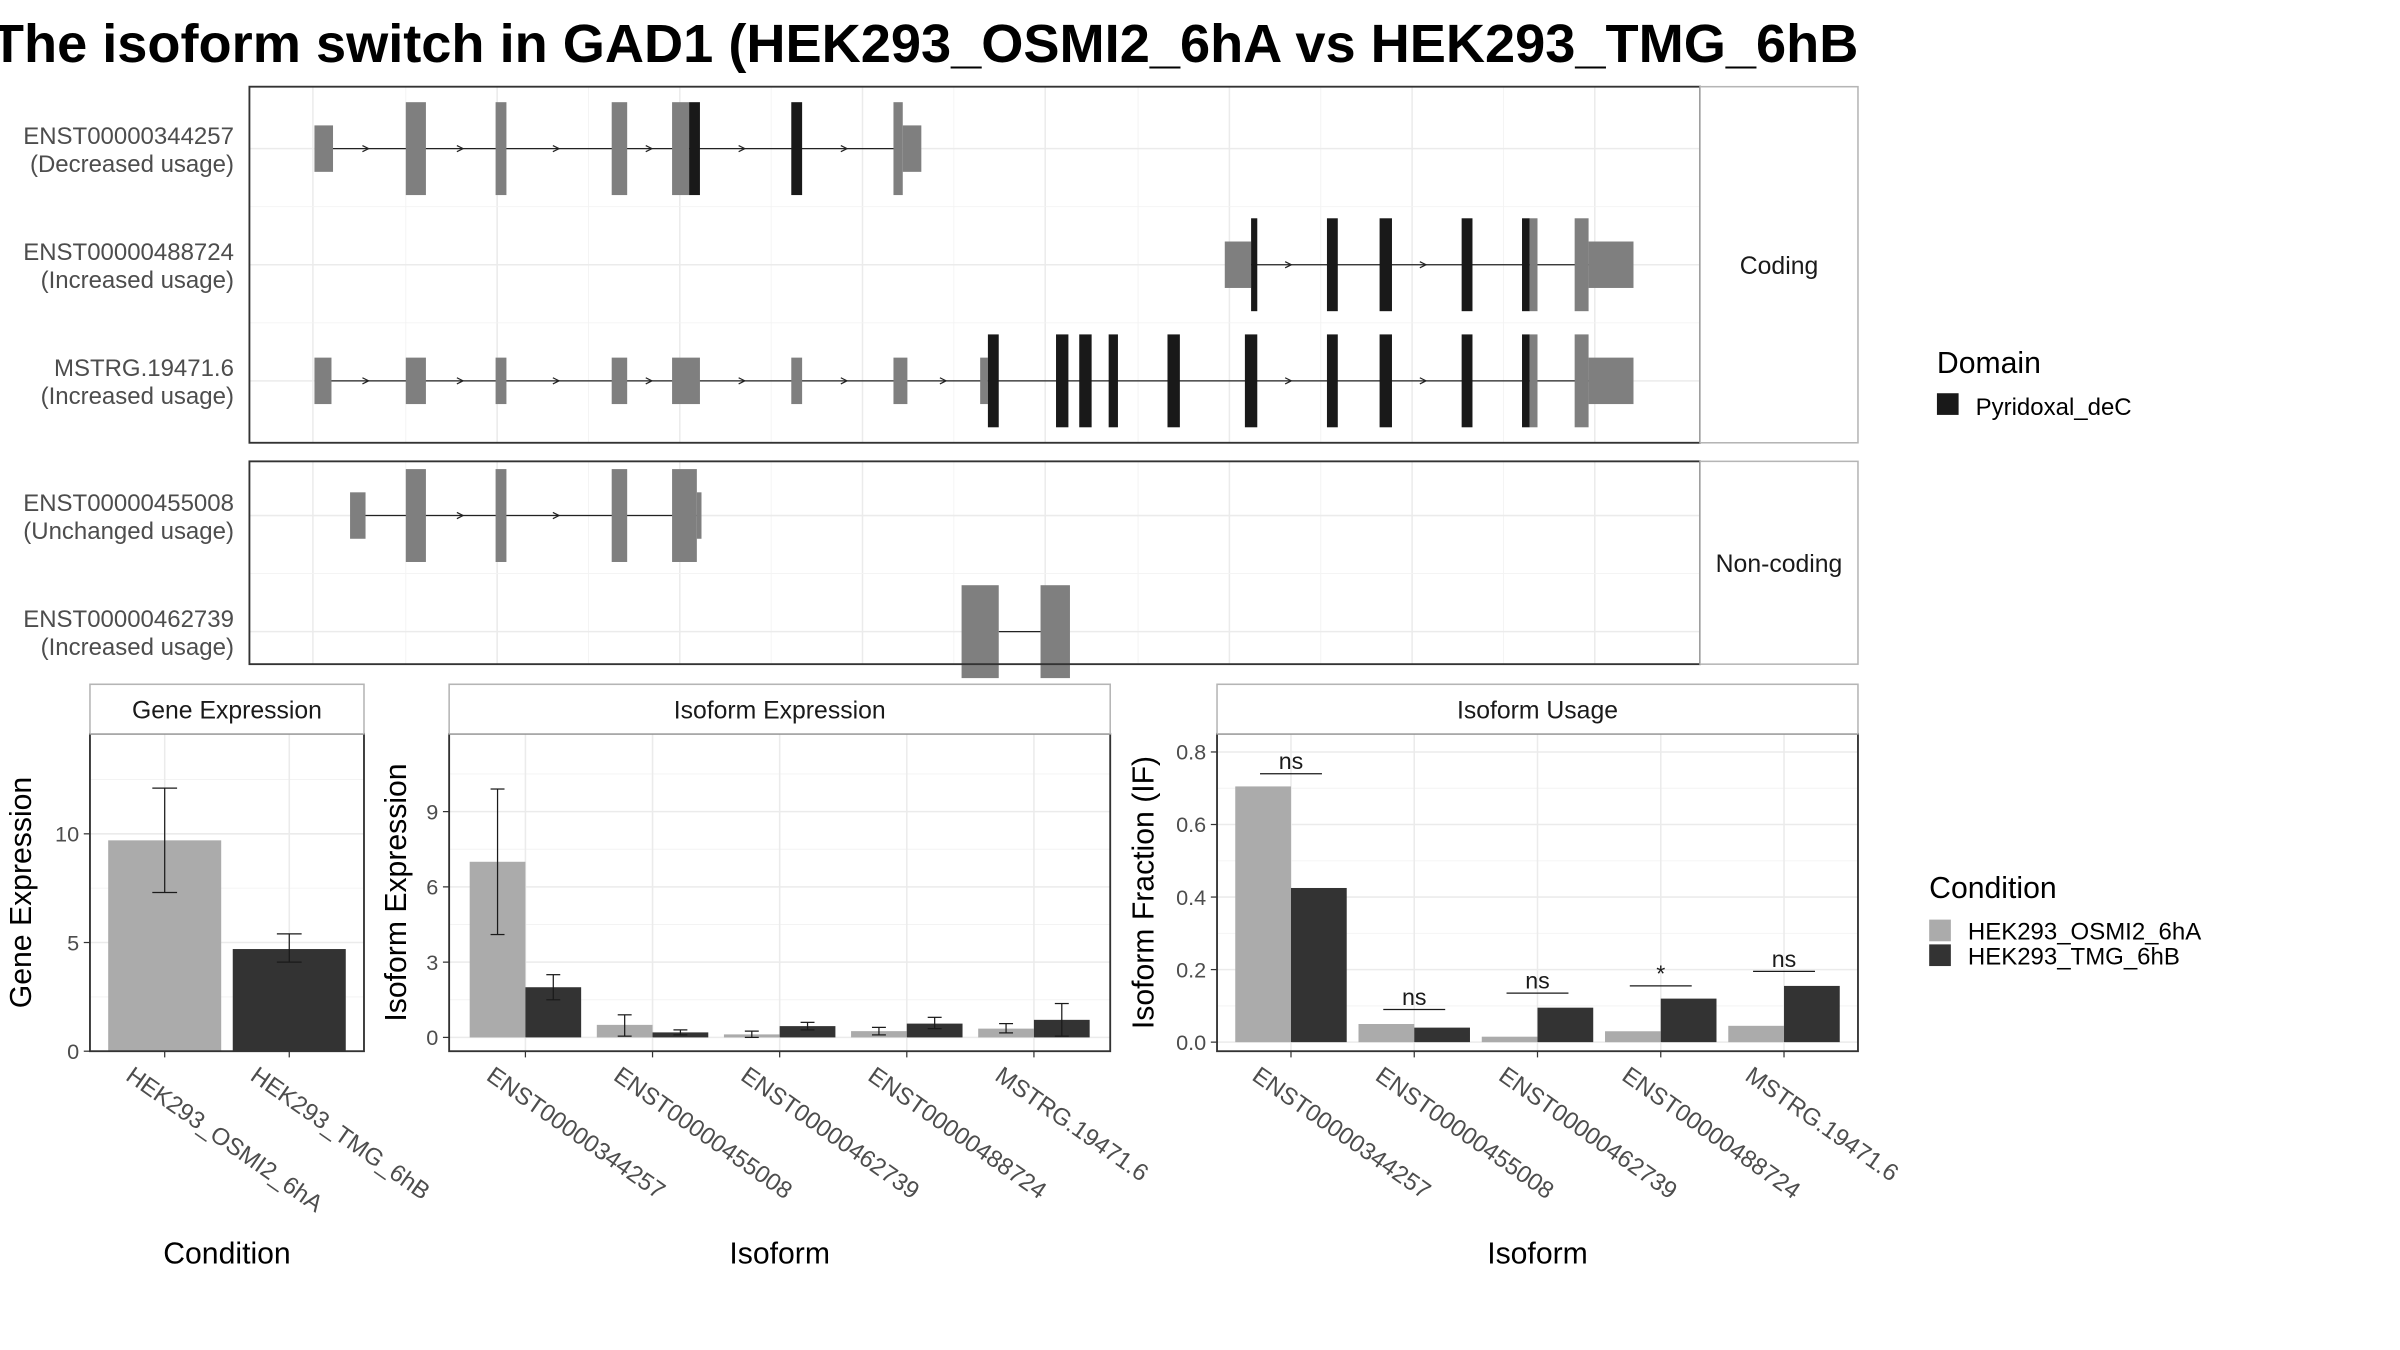  Describe the element at coordinates (226, 1253) in the screenshot. I see `x-axis-title: Condition` at that location.